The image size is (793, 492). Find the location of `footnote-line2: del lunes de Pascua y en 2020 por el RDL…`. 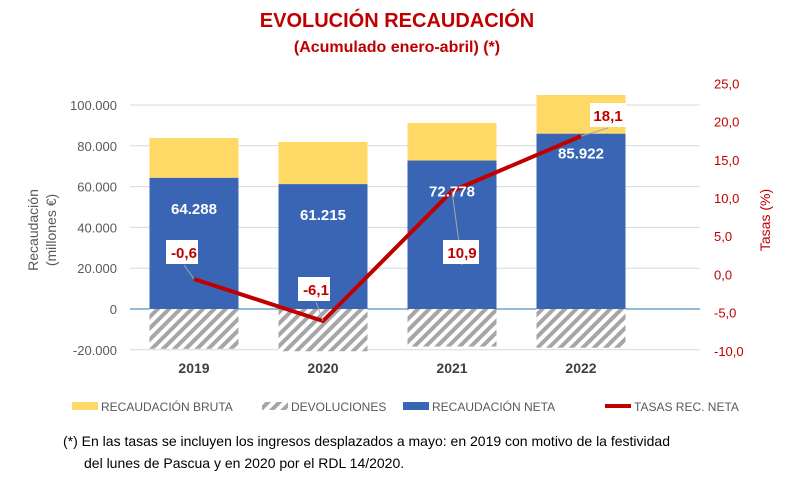

footnote-line2: del lunes de Pascua y en 2020 por el RDL… is located at coordinates (244, 463).